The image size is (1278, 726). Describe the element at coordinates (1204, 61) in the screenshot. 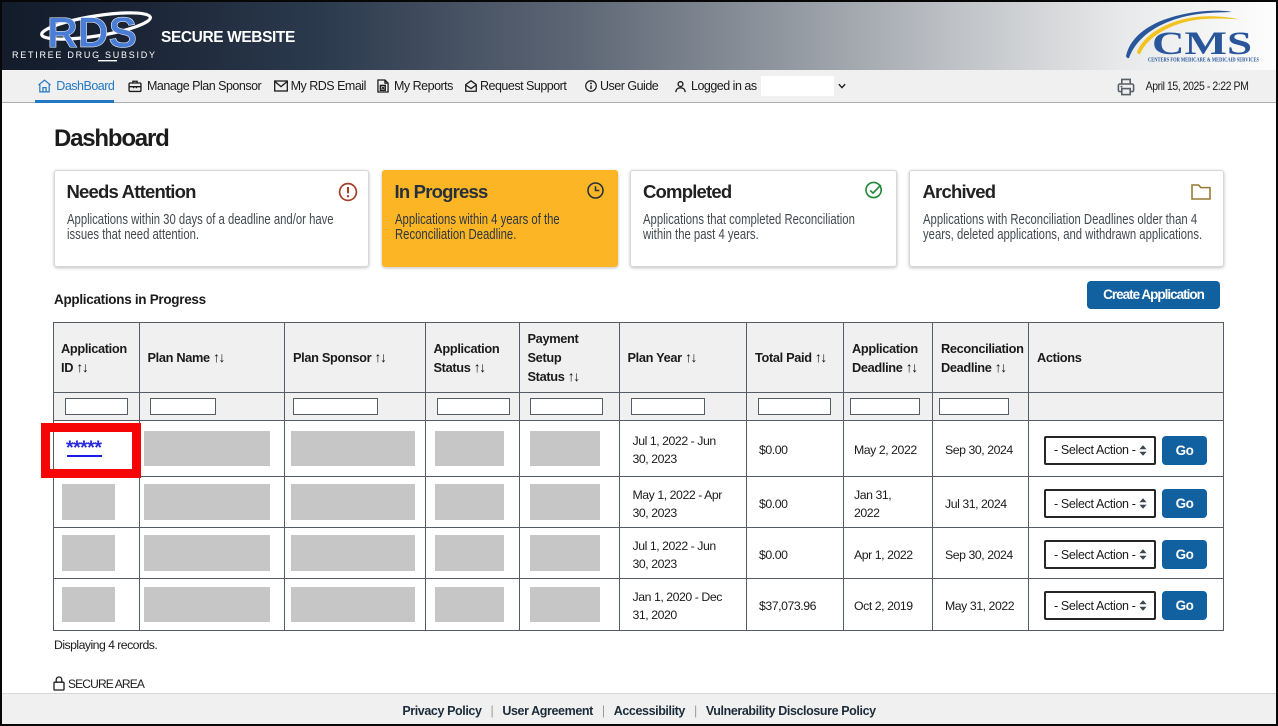

I see `svg-text:CENTERS FOR MEDICARE & MEDICAI: CENTERS FOR MEDICARE & MEDICAID SERVICES` at that location.